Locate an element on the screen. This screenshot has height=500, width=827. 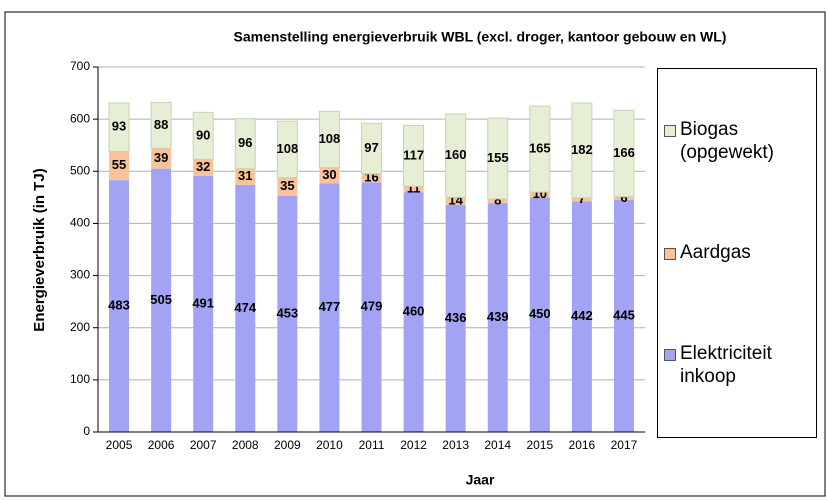
y-tick-label: 0 is located at coordinates (86, 431).